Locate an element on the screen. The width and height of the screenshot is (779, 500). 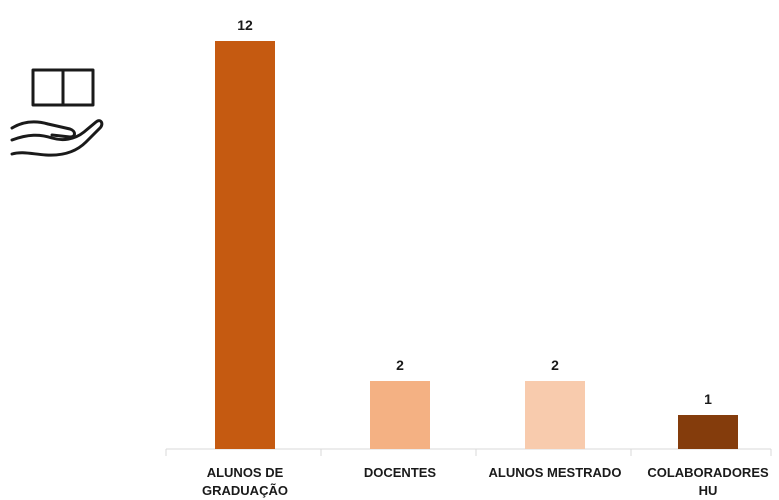
category-label-3: ALUNOS MESTRADO is located at coordinates (555, 472).